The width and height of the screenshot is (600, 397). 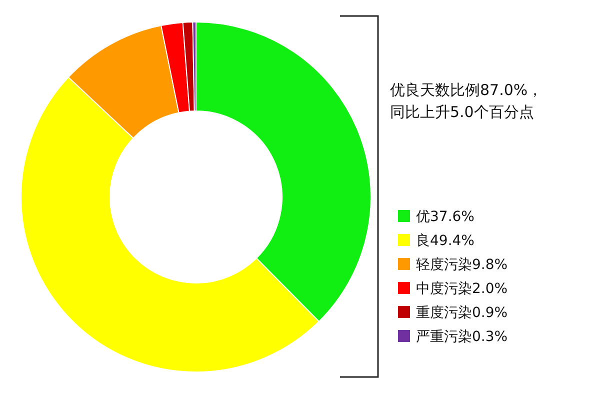 What do you see at coordinates (462, 313) in the screenshot?
I see `legend-label: 重度污染0.9%` at bounding box center [462, 313].